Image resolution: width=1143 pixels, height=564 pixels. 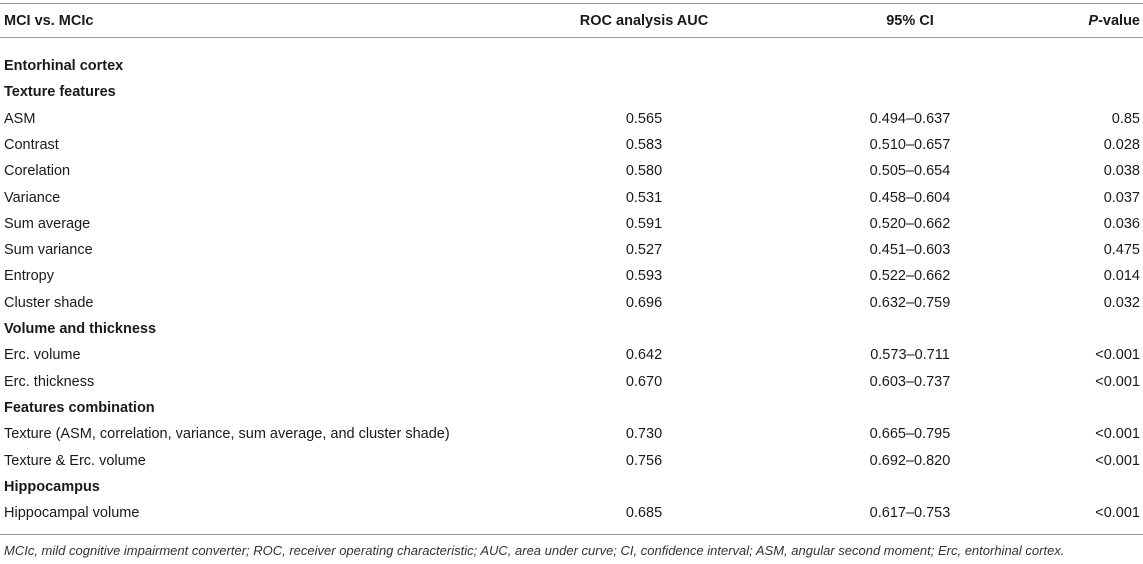 I want to click on section-row: Volume and thickness, so click(x=571, y=329).